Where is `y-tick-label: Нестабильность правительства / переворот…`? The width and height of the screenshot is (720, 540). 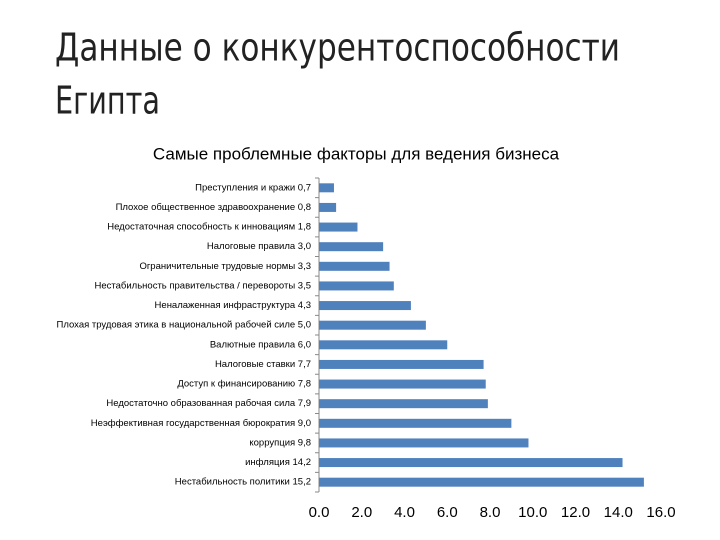 y-tick-label: Нестабильность правительства / переворот… is located at coordinates (203, 285).